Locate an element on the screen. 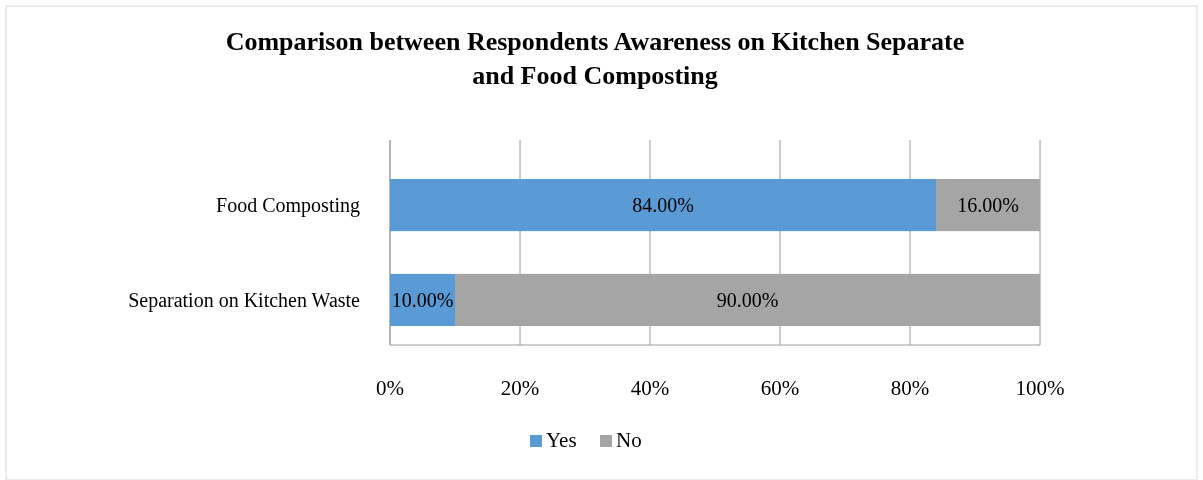 Image resolution: width=1203 pixels, height=480 pixels. chart-title: Comparison between Respondents Awareness on Kitchen Separate and Food Composting is located at coordinates (595, 58).